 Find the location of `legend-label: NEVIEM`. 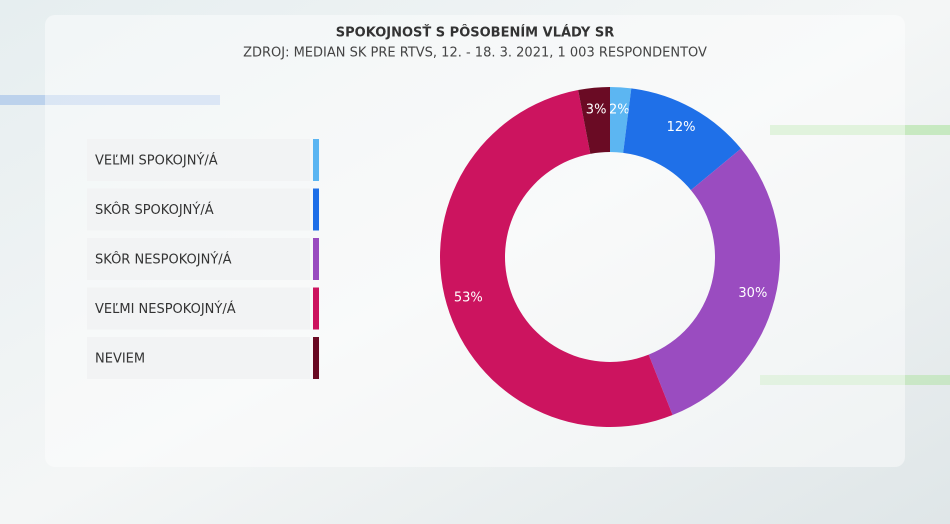

legend-label: NEVIEM is located at coordinates (120, 359).